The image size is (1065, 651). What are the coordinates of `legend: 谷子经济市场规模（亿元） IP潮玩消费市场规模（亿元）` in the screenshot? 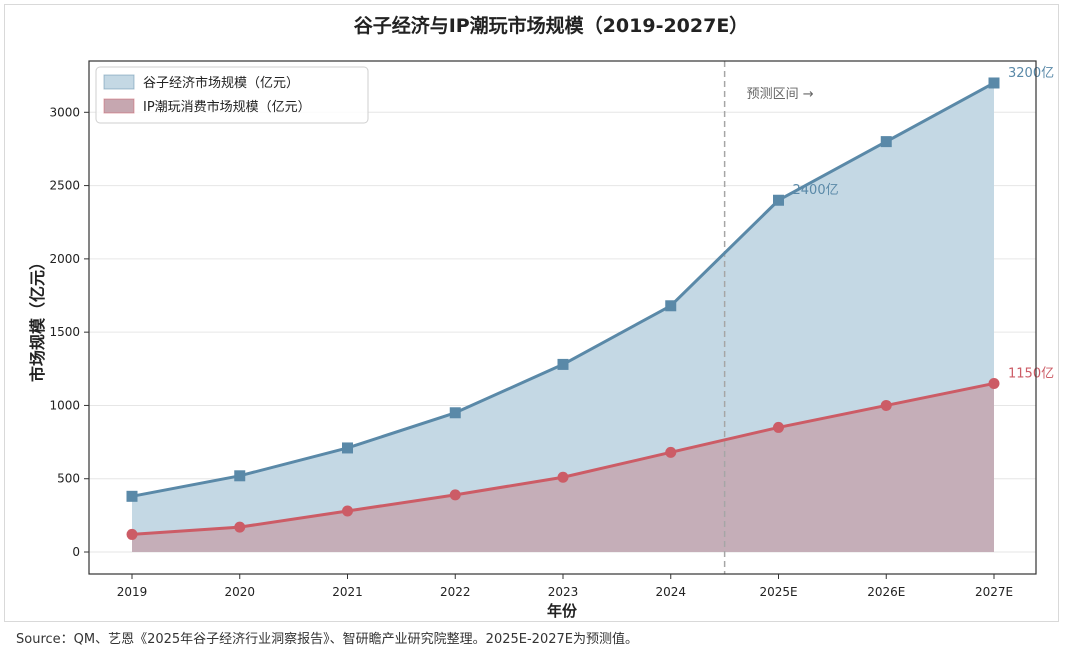 It's located at (232, 95).